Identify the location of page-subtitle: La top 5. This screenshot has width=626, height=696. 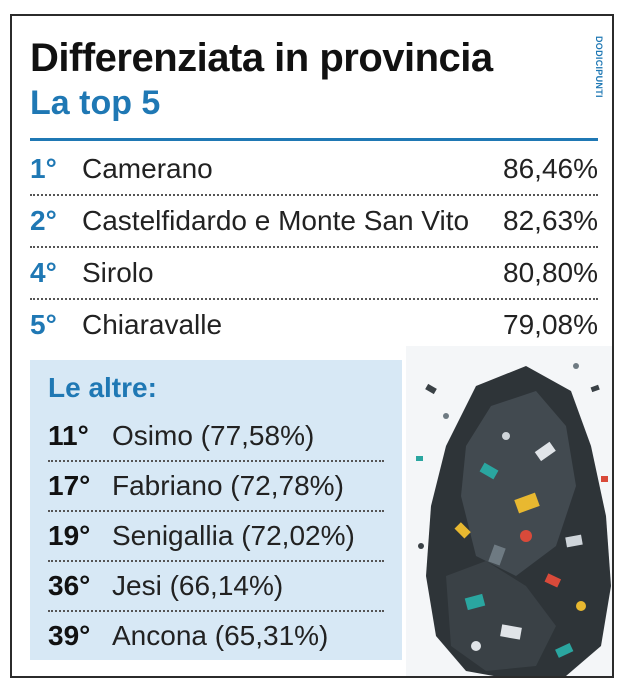
(95, 103).